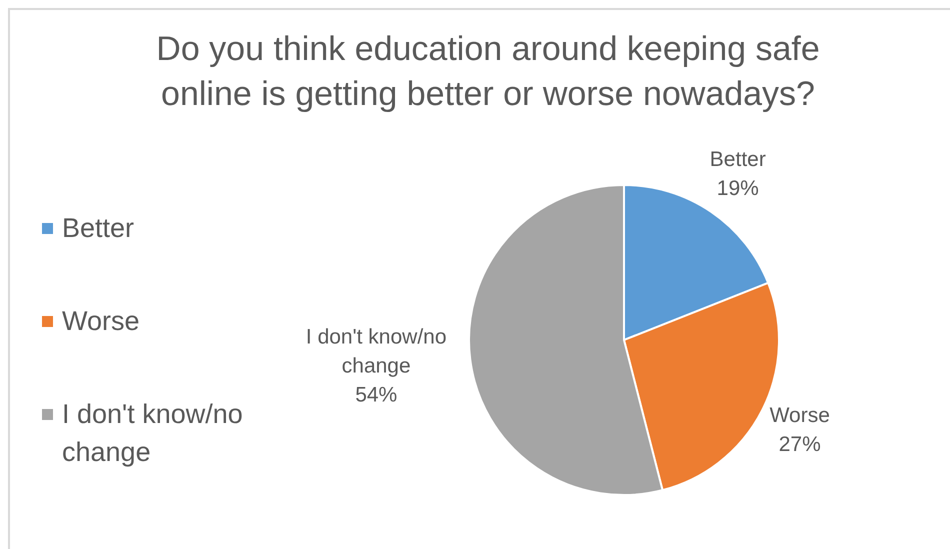 The height and width of the screenshot is (549, 950). Describe the element at coordinates (98, 228) in the screenshot. I see `legend-label: Better` at that location.